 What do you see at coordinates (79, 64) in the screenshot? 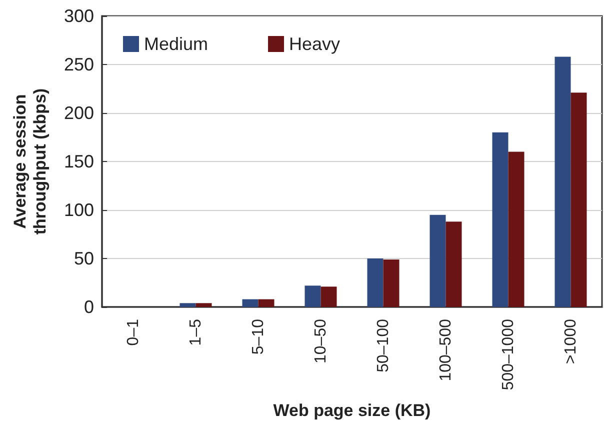
I see `y-tick-label: 250` at bounding box center [79, 64].